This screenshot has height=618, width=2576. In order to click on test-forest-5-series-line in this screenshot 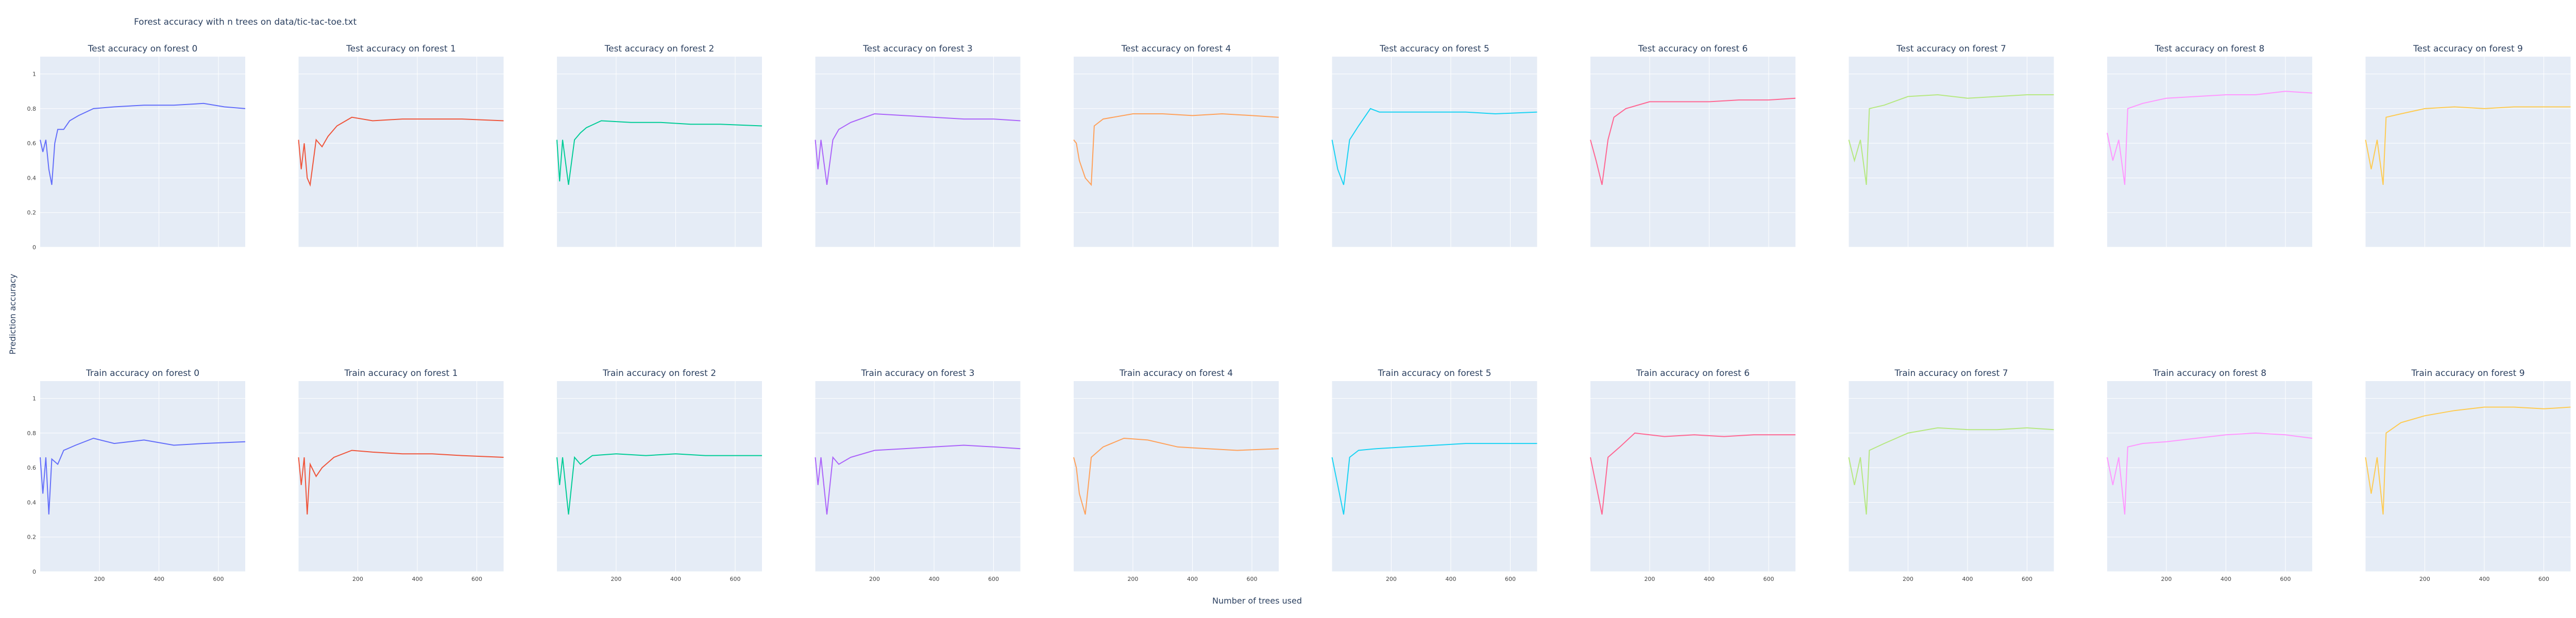, I will do `click(1434, 146)`.